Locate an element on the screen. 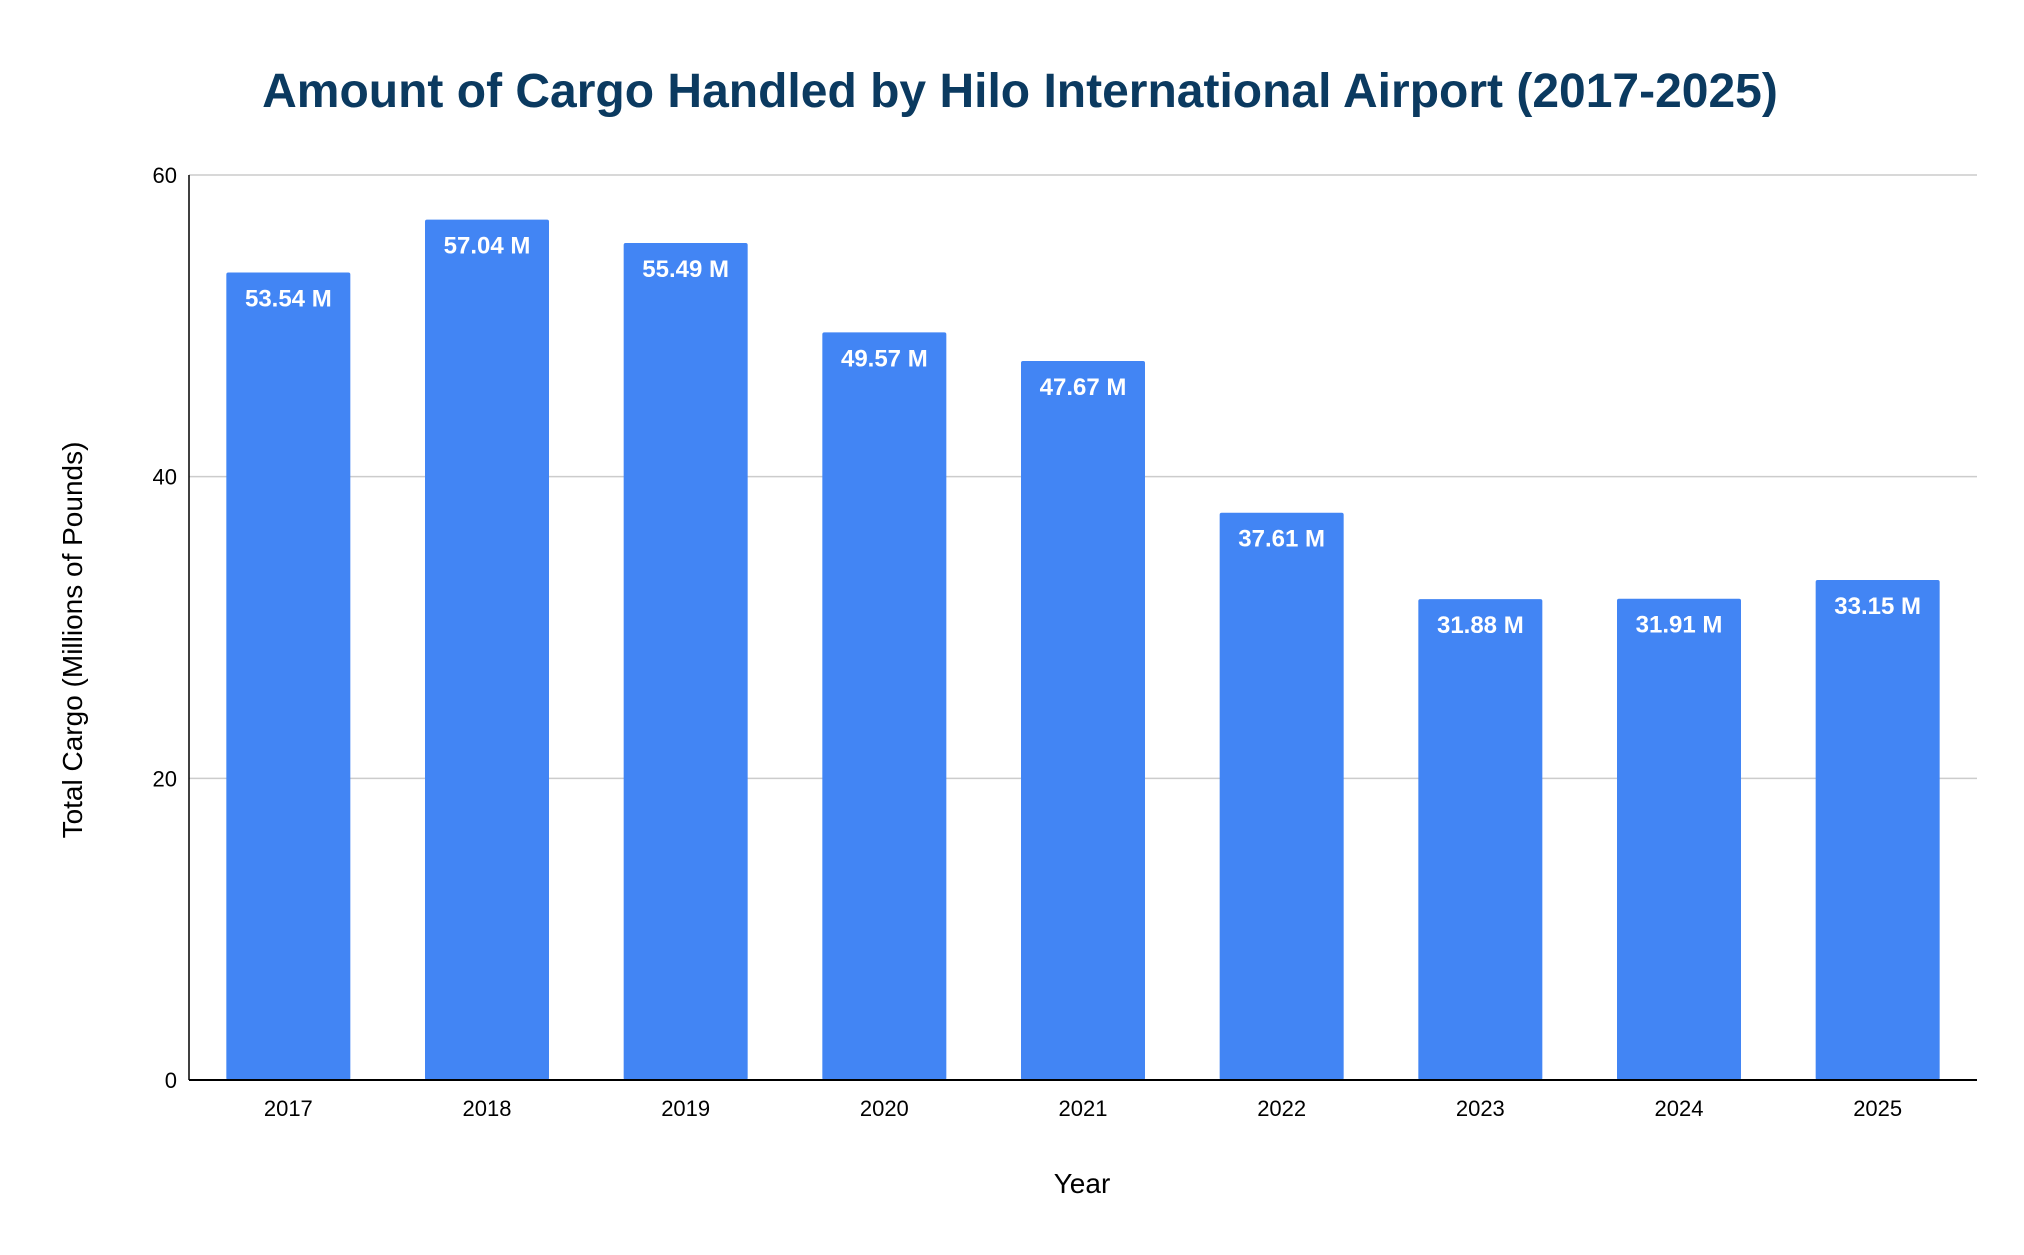  bar-2021 is located at coordinates (1083, 720).